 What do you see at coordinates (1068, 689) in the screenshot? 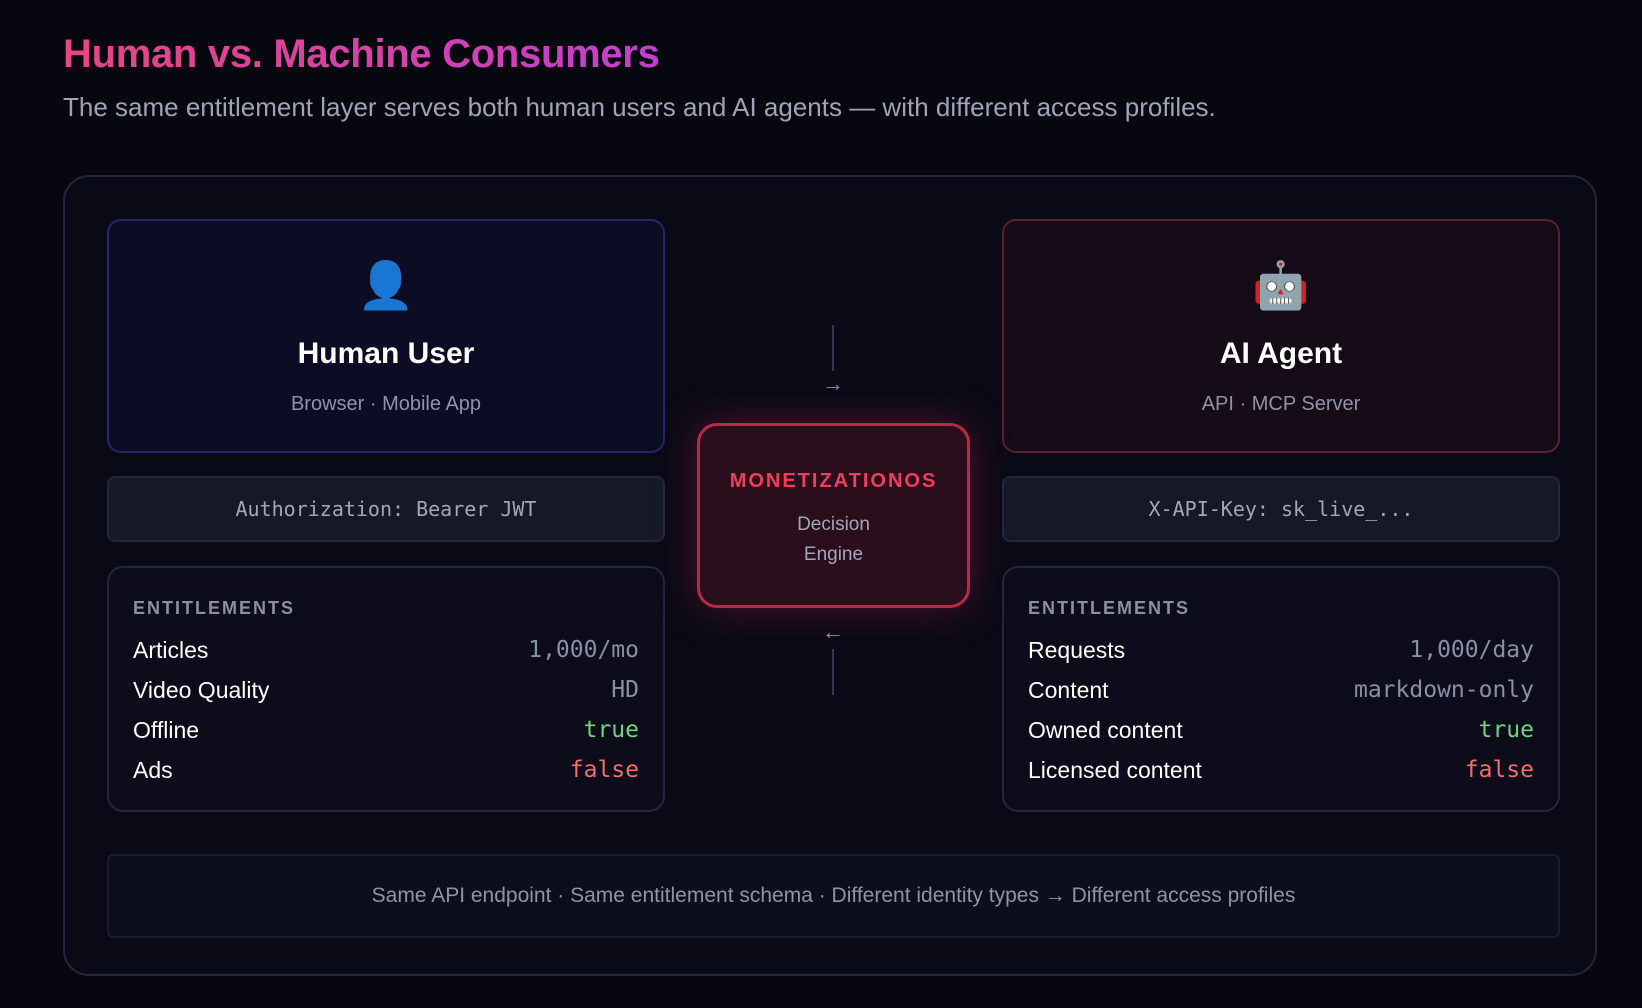
I see `entitlement-key: Content` at bounding box center [1068, 689].